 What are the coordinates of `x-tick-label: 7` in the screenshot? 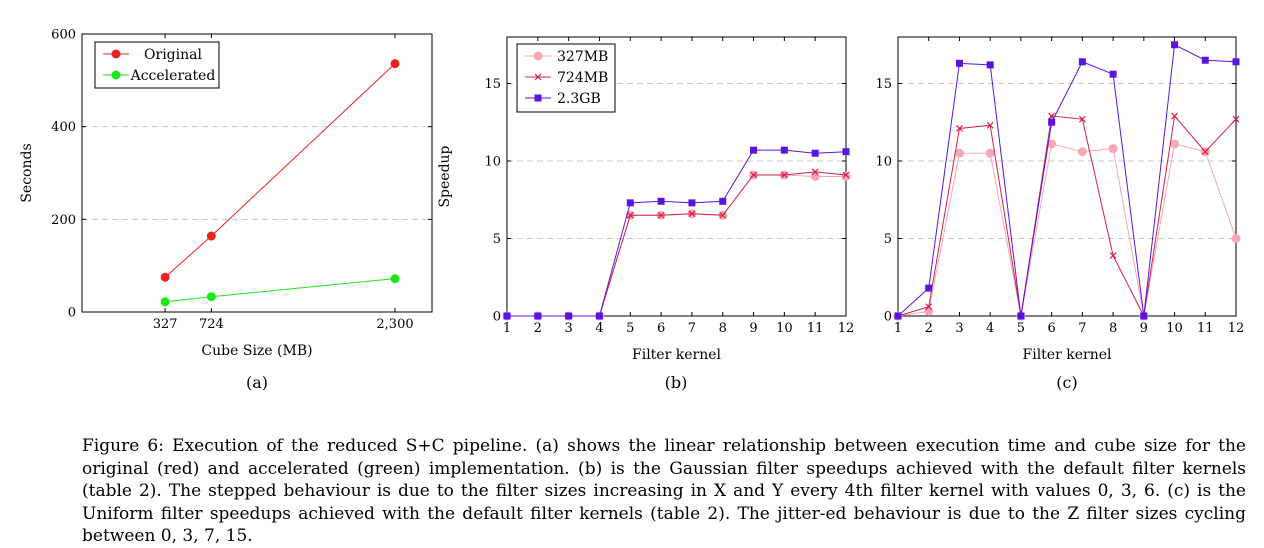 It's located at (1082, 328).